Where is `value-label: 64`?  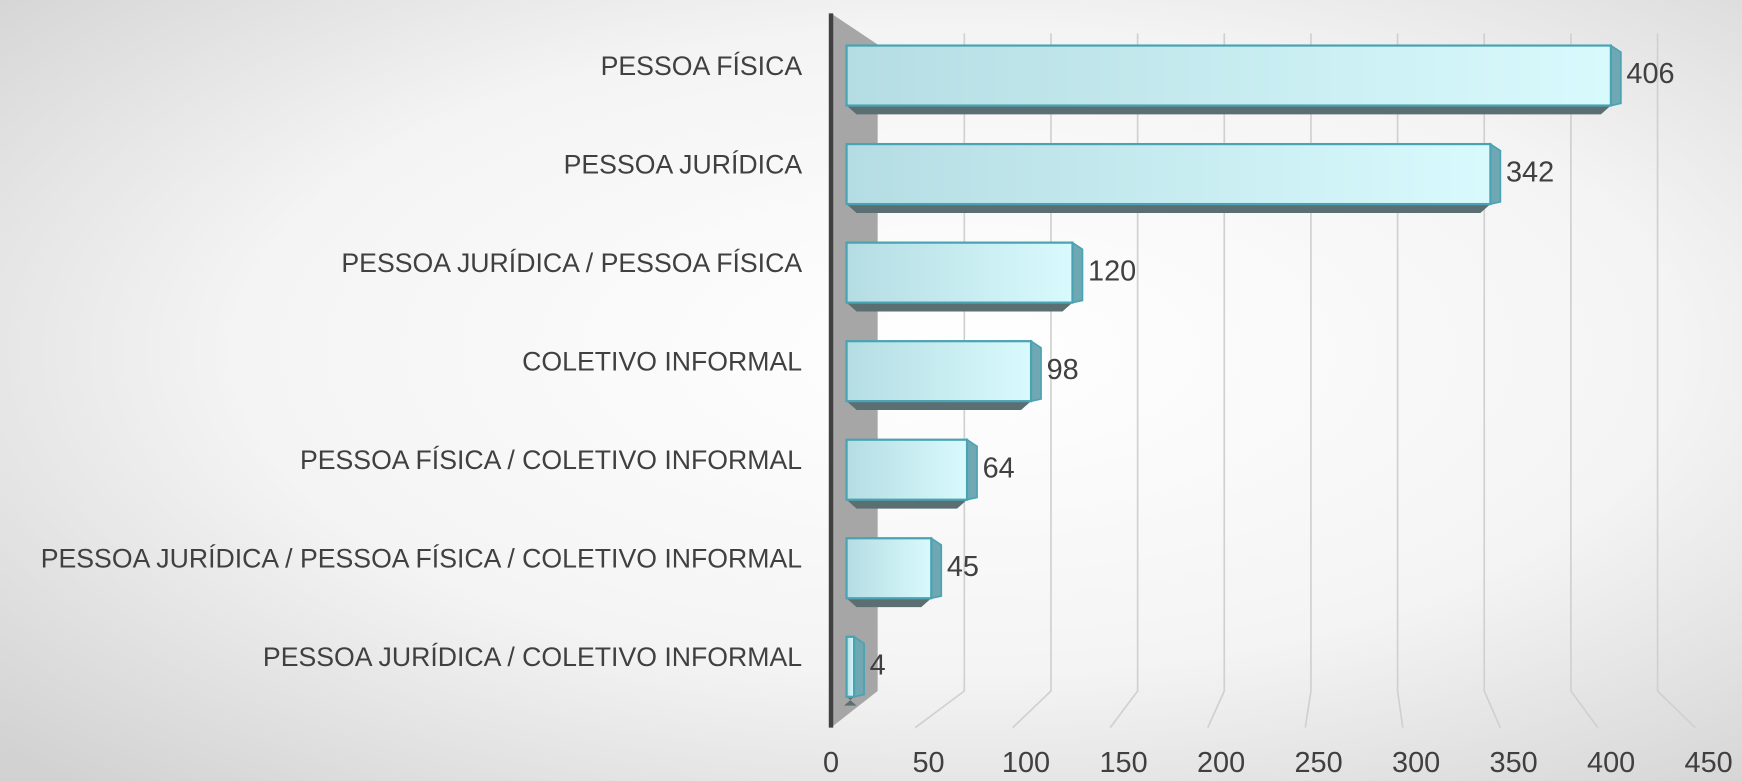 value-label: 64 is located at coordinates (999, 468).